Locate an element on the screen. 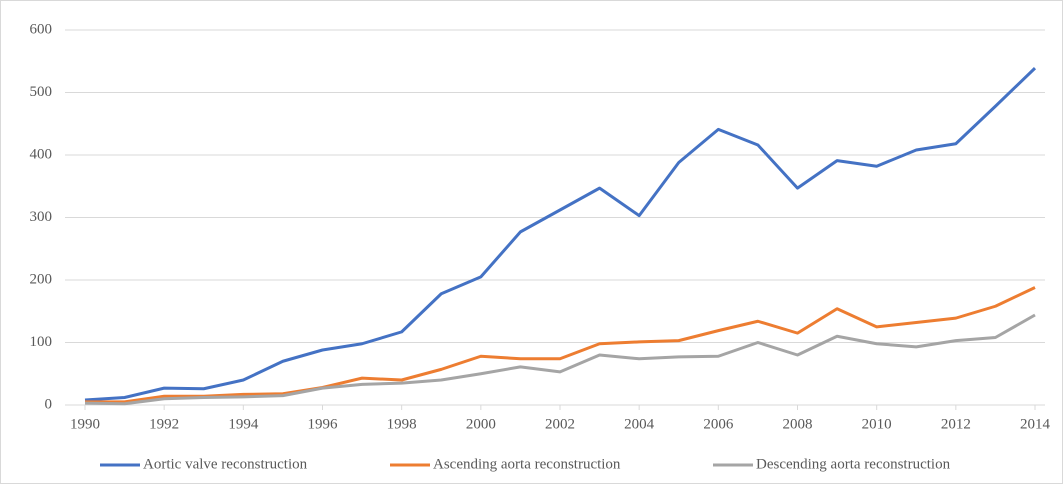  x-tick-label: 2008 is located at coordinates (798, 424).